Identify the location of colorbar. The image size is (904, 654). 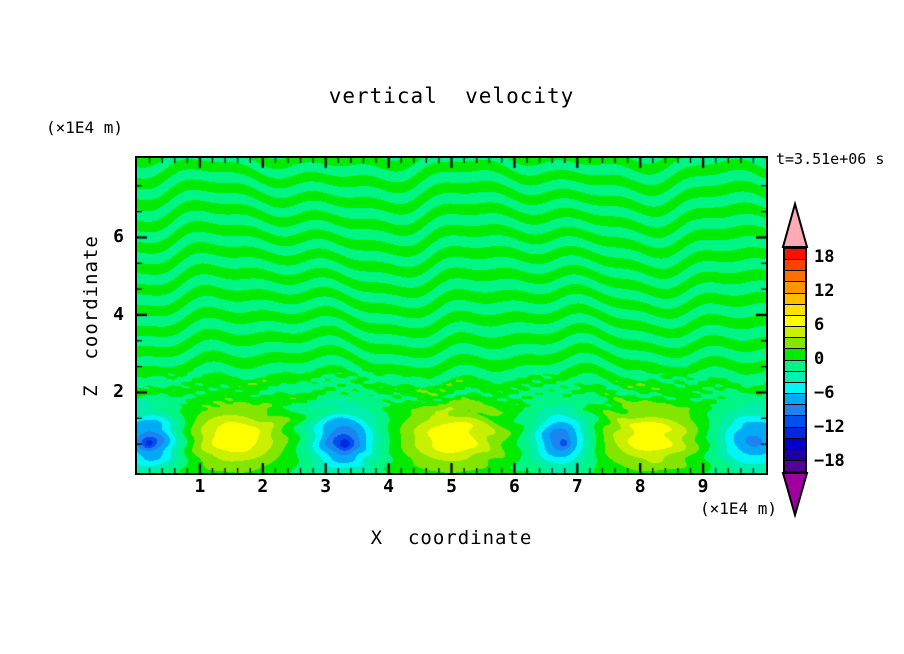
(795, 360).